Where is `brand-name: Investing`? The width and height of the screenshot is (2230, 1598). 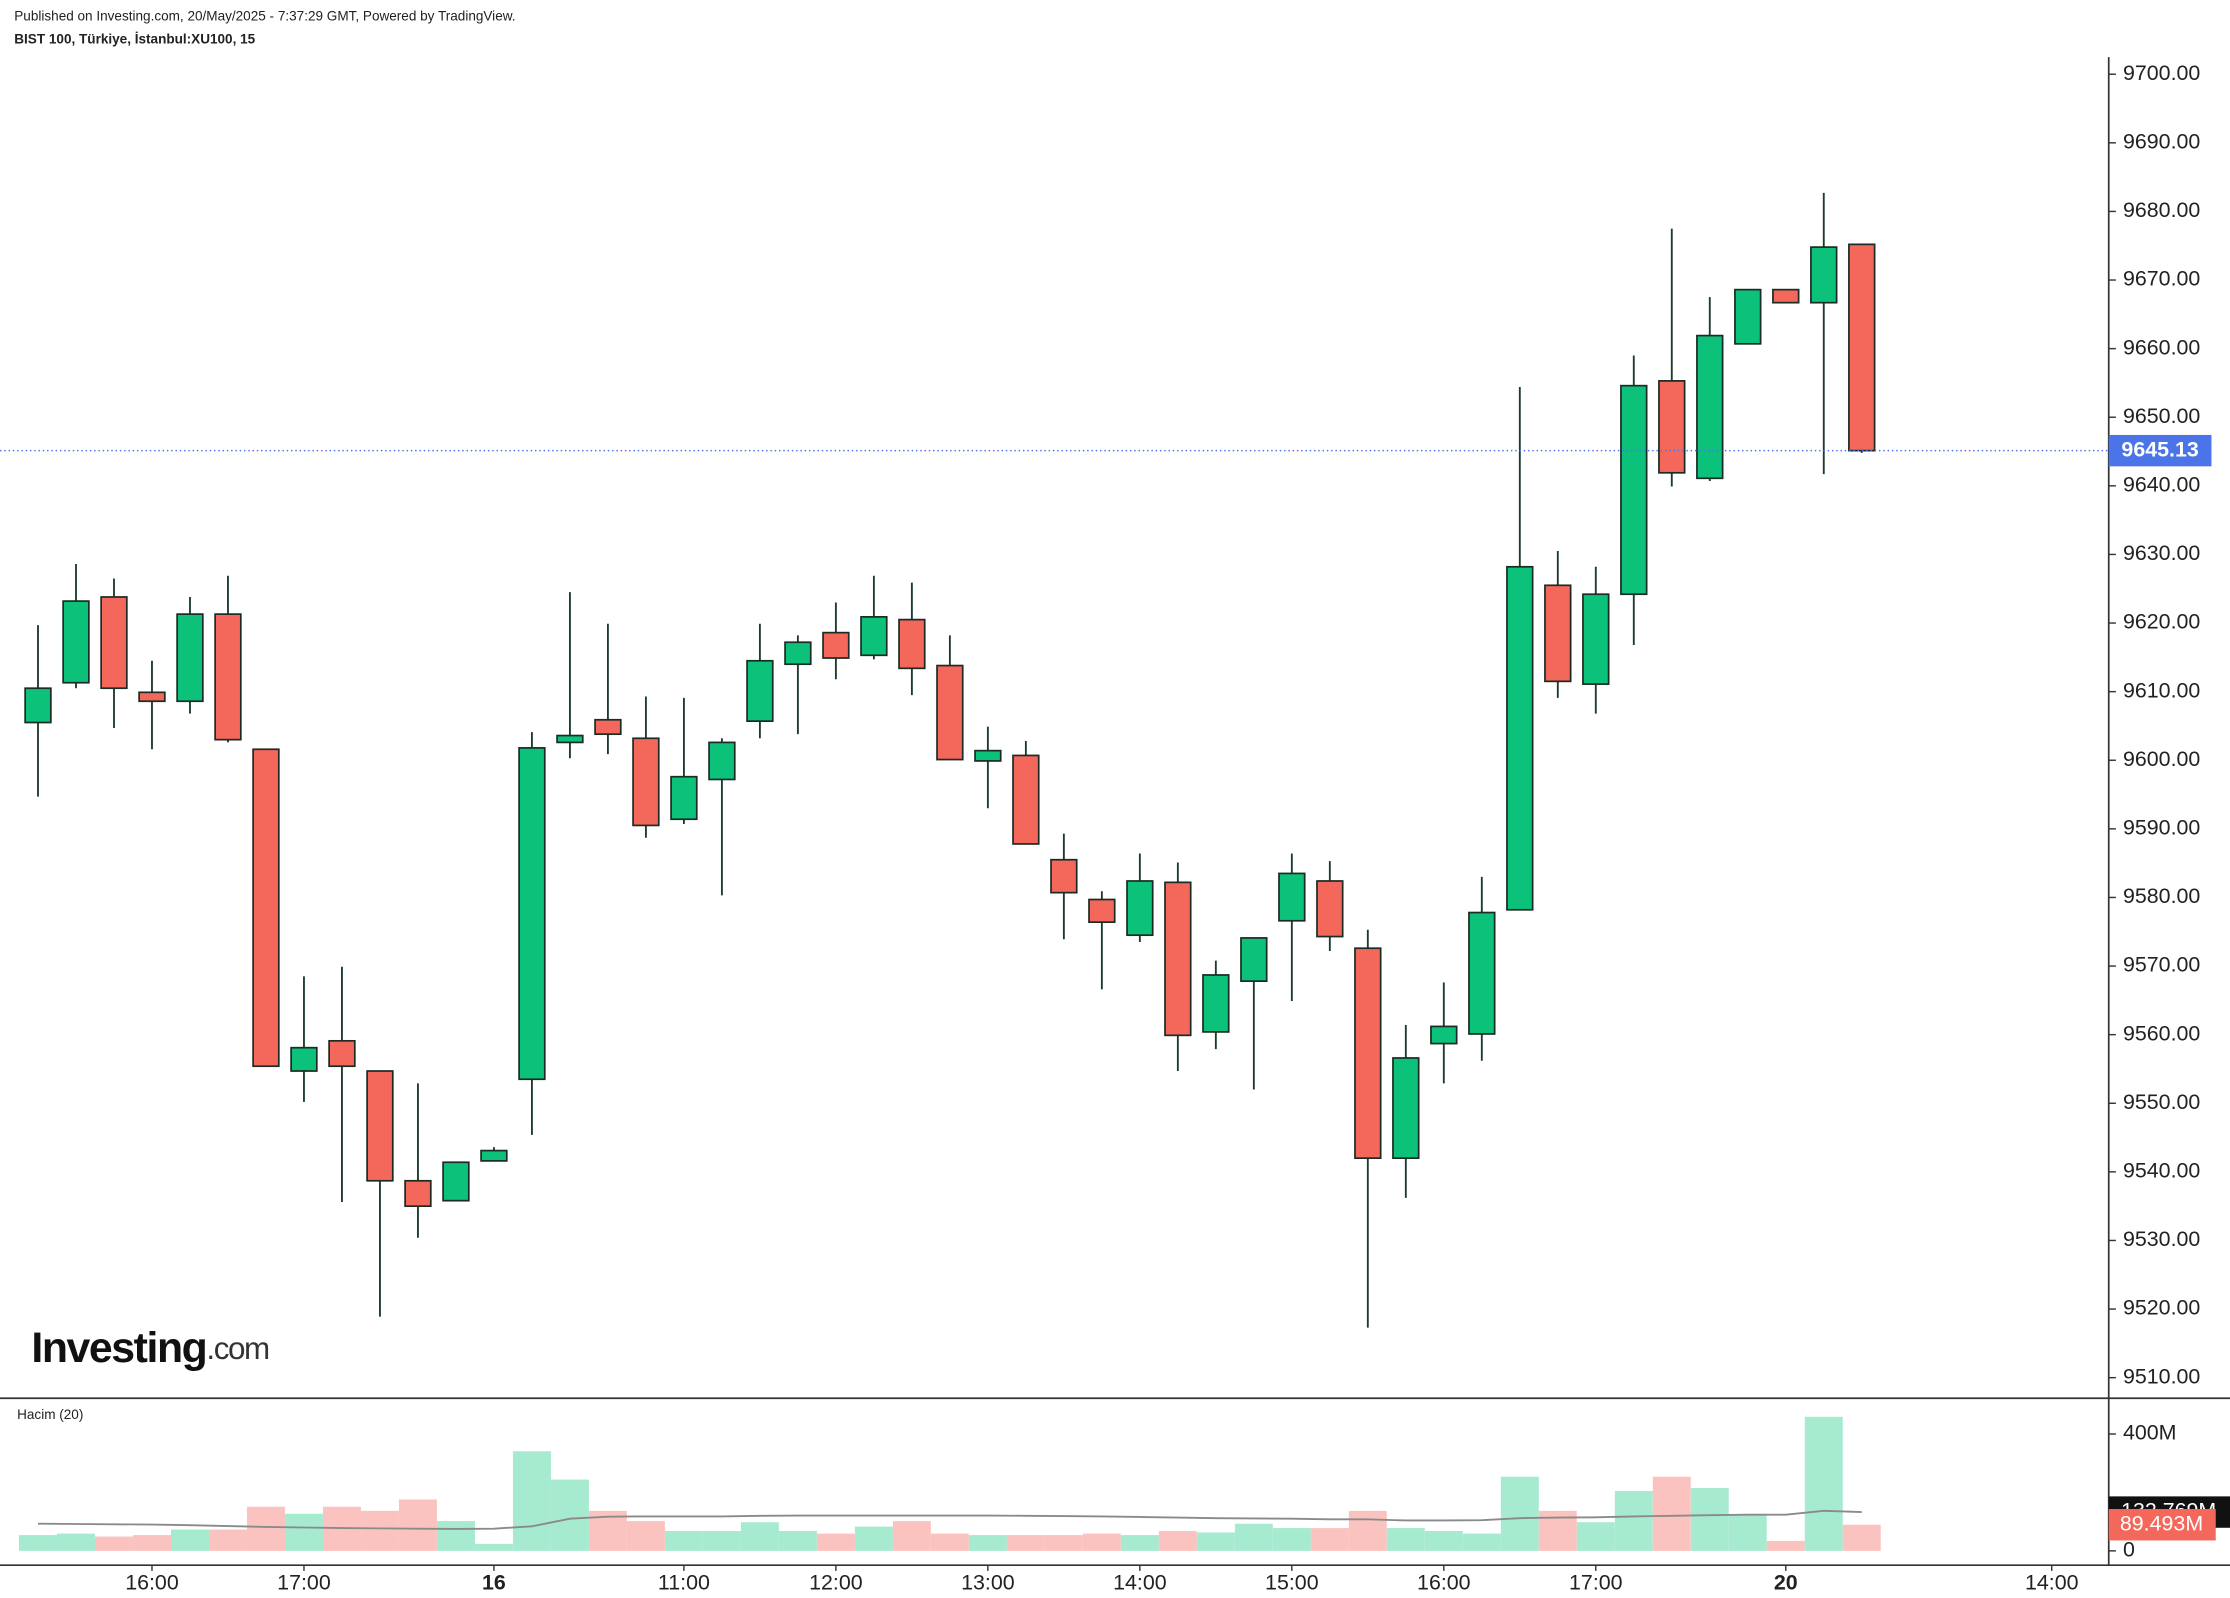 brand-name: Investing is located at coordinates (118, 1348).